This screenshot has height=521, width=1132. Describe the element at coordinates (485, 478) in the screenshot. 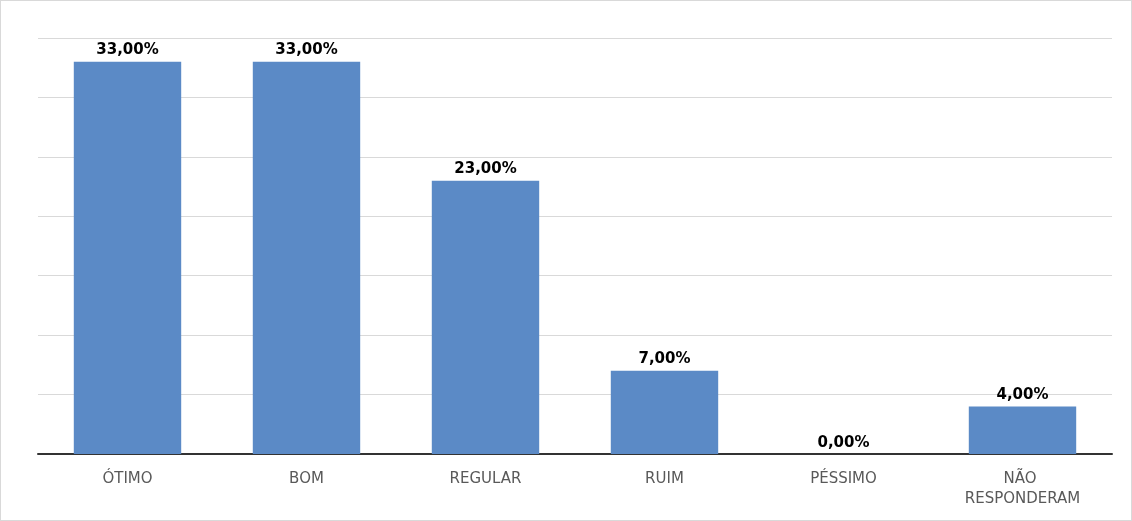

I see `x-tick-label: REGULAR` at that location.